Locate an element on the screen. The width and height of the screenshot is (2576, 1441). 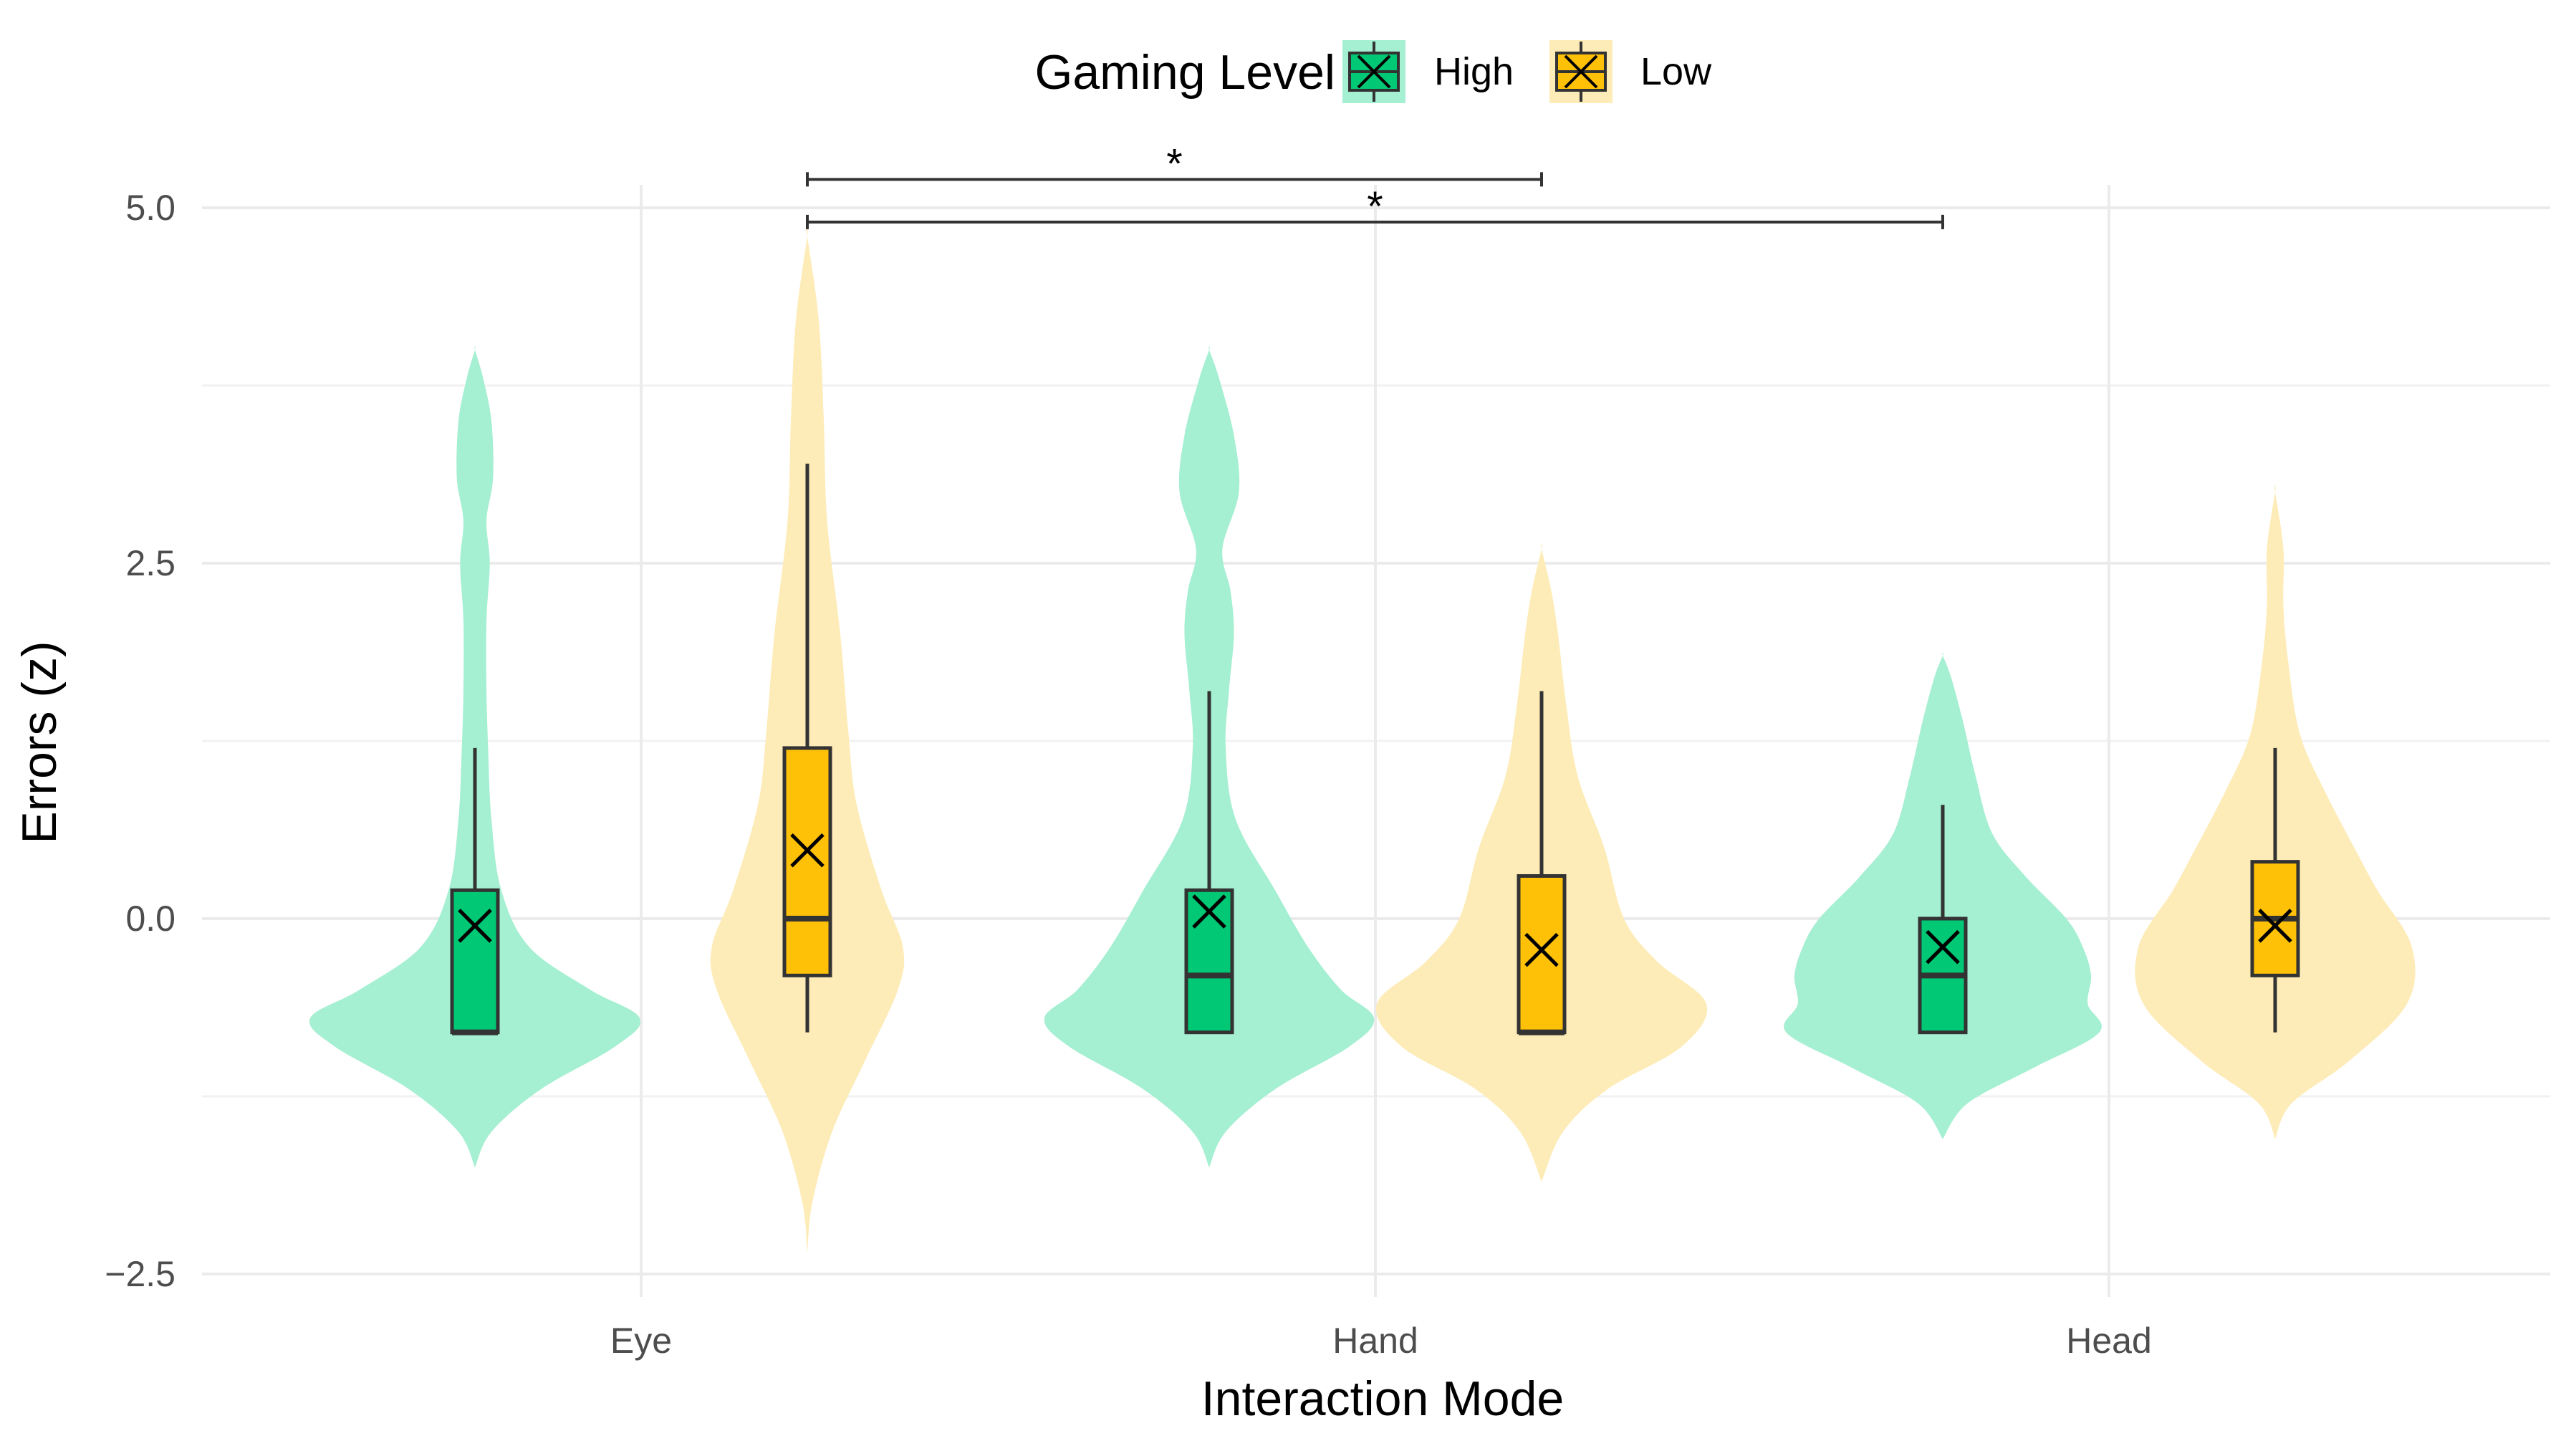
mean-marker-low-head is located at coordinates (2275, 926).